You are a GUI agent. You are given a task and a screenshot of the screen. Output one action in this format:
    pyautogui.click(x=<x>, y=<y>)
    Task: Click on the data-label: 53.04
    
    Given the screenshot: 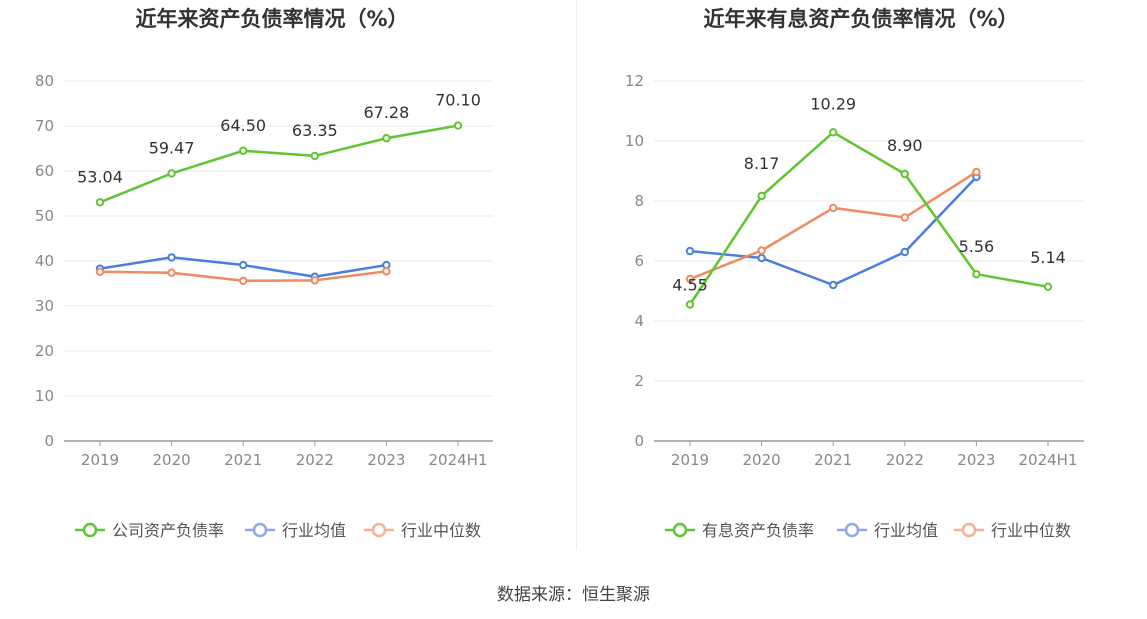 What is the action you would take?
    pyautogui.click(x=100, y=176)
    